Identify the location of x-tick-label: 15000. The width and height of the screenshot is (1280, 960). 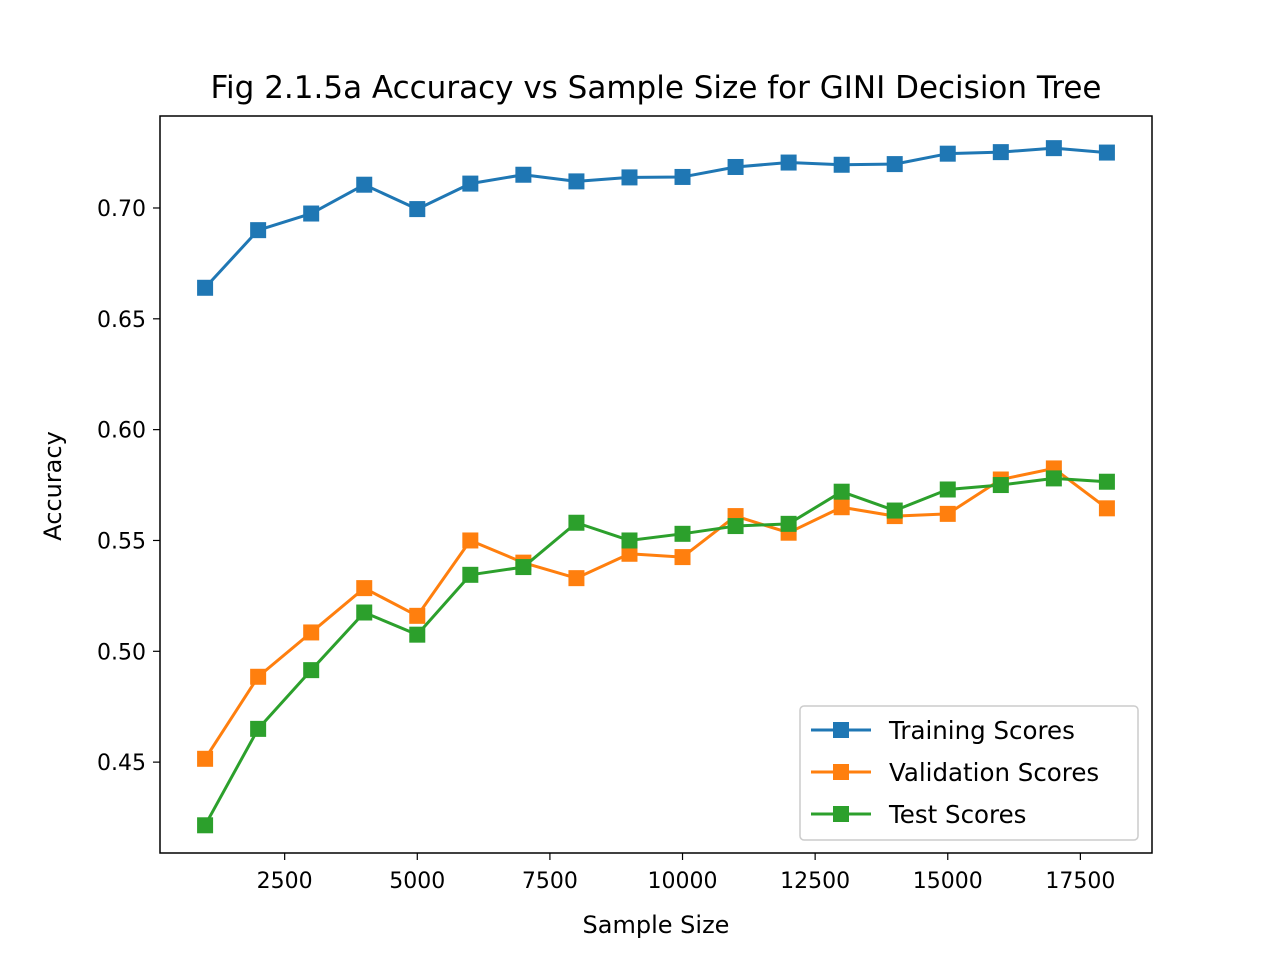
(948, 881).